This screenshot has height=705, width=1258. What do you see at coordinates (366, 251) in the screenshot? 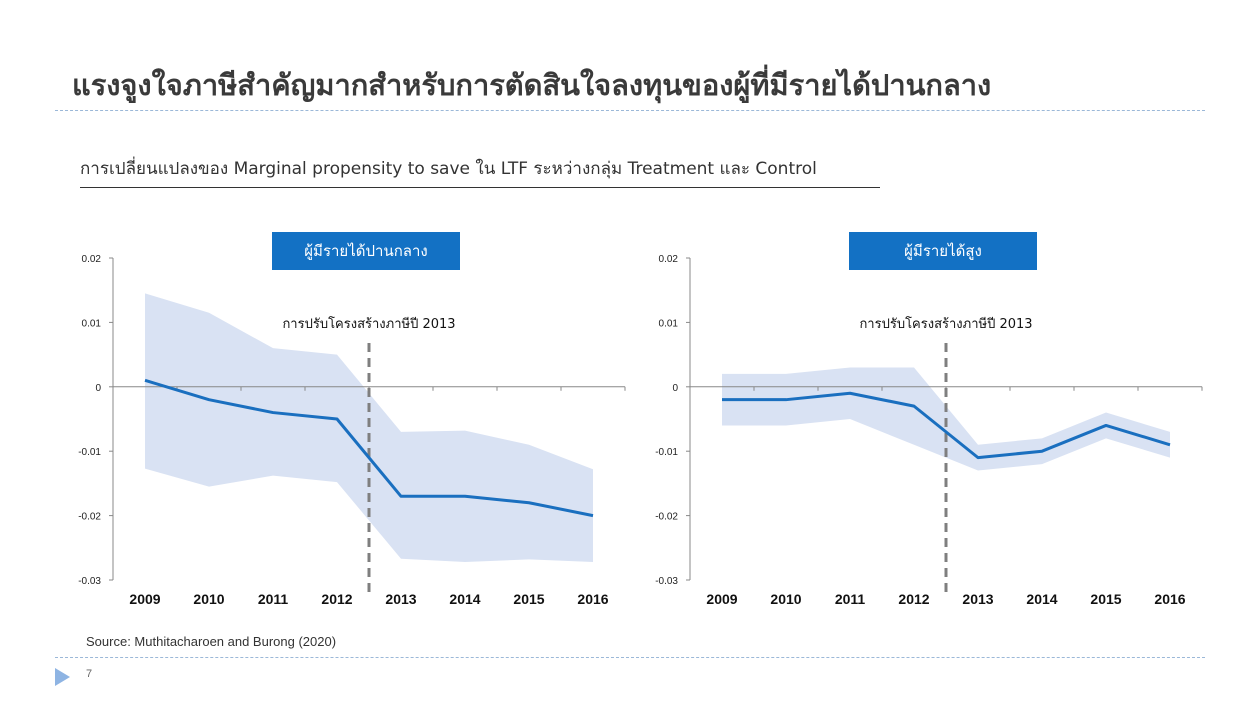
I see `chart-title-middle-income: ผู้มีรายได้ปานกลาง` at bounding box center [366, 251].